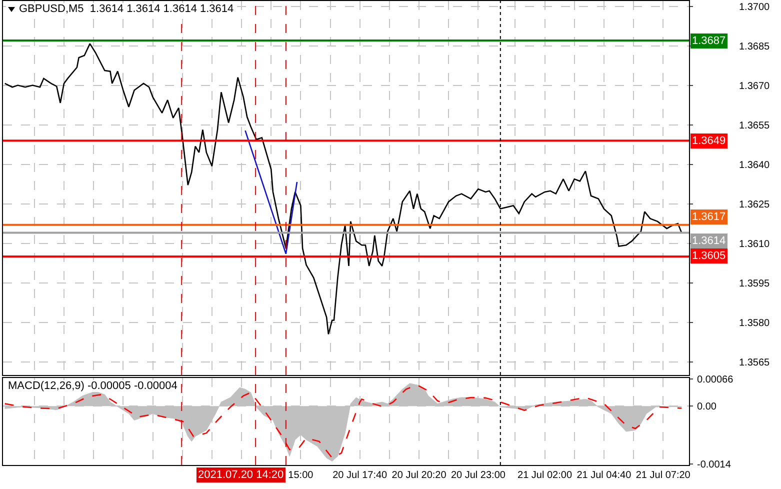 The image size is (781, 489). I want to click on chart-title: MACD(12,26,9) -0.00005 -0.00004, so click(93, 386).